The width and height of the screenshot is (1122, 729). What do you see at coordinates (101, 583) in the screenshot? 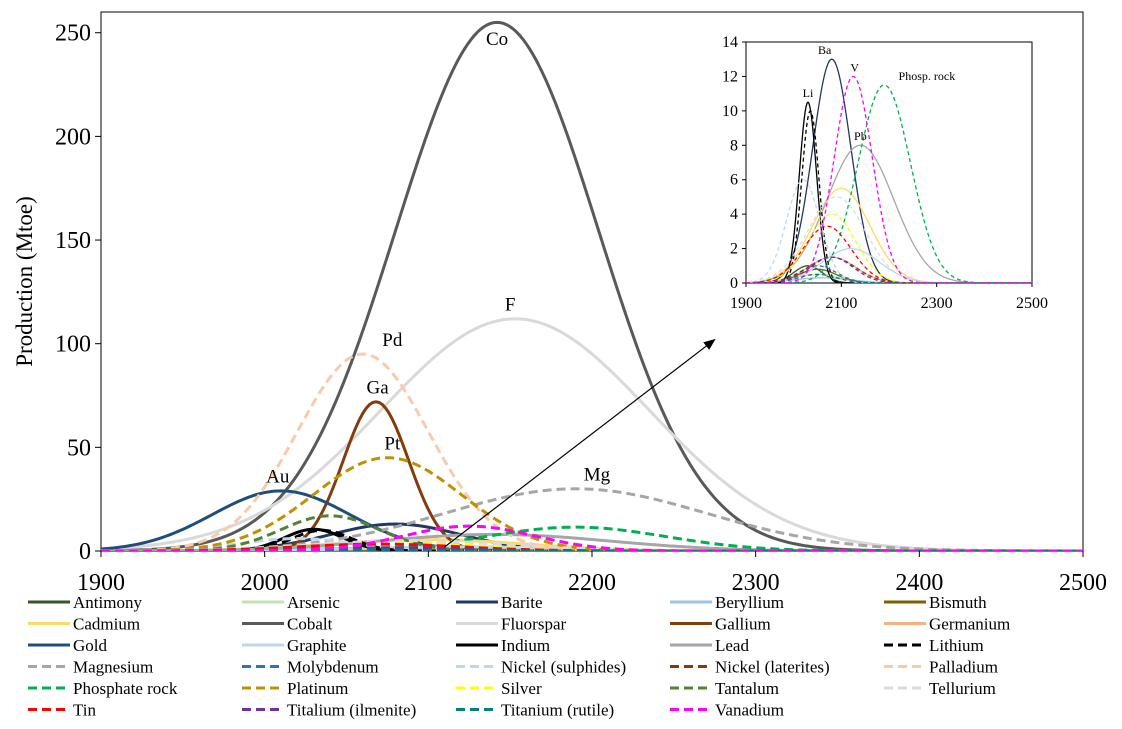
I see `main-x-tick-label: 1900` at bounding box center [101, 583].